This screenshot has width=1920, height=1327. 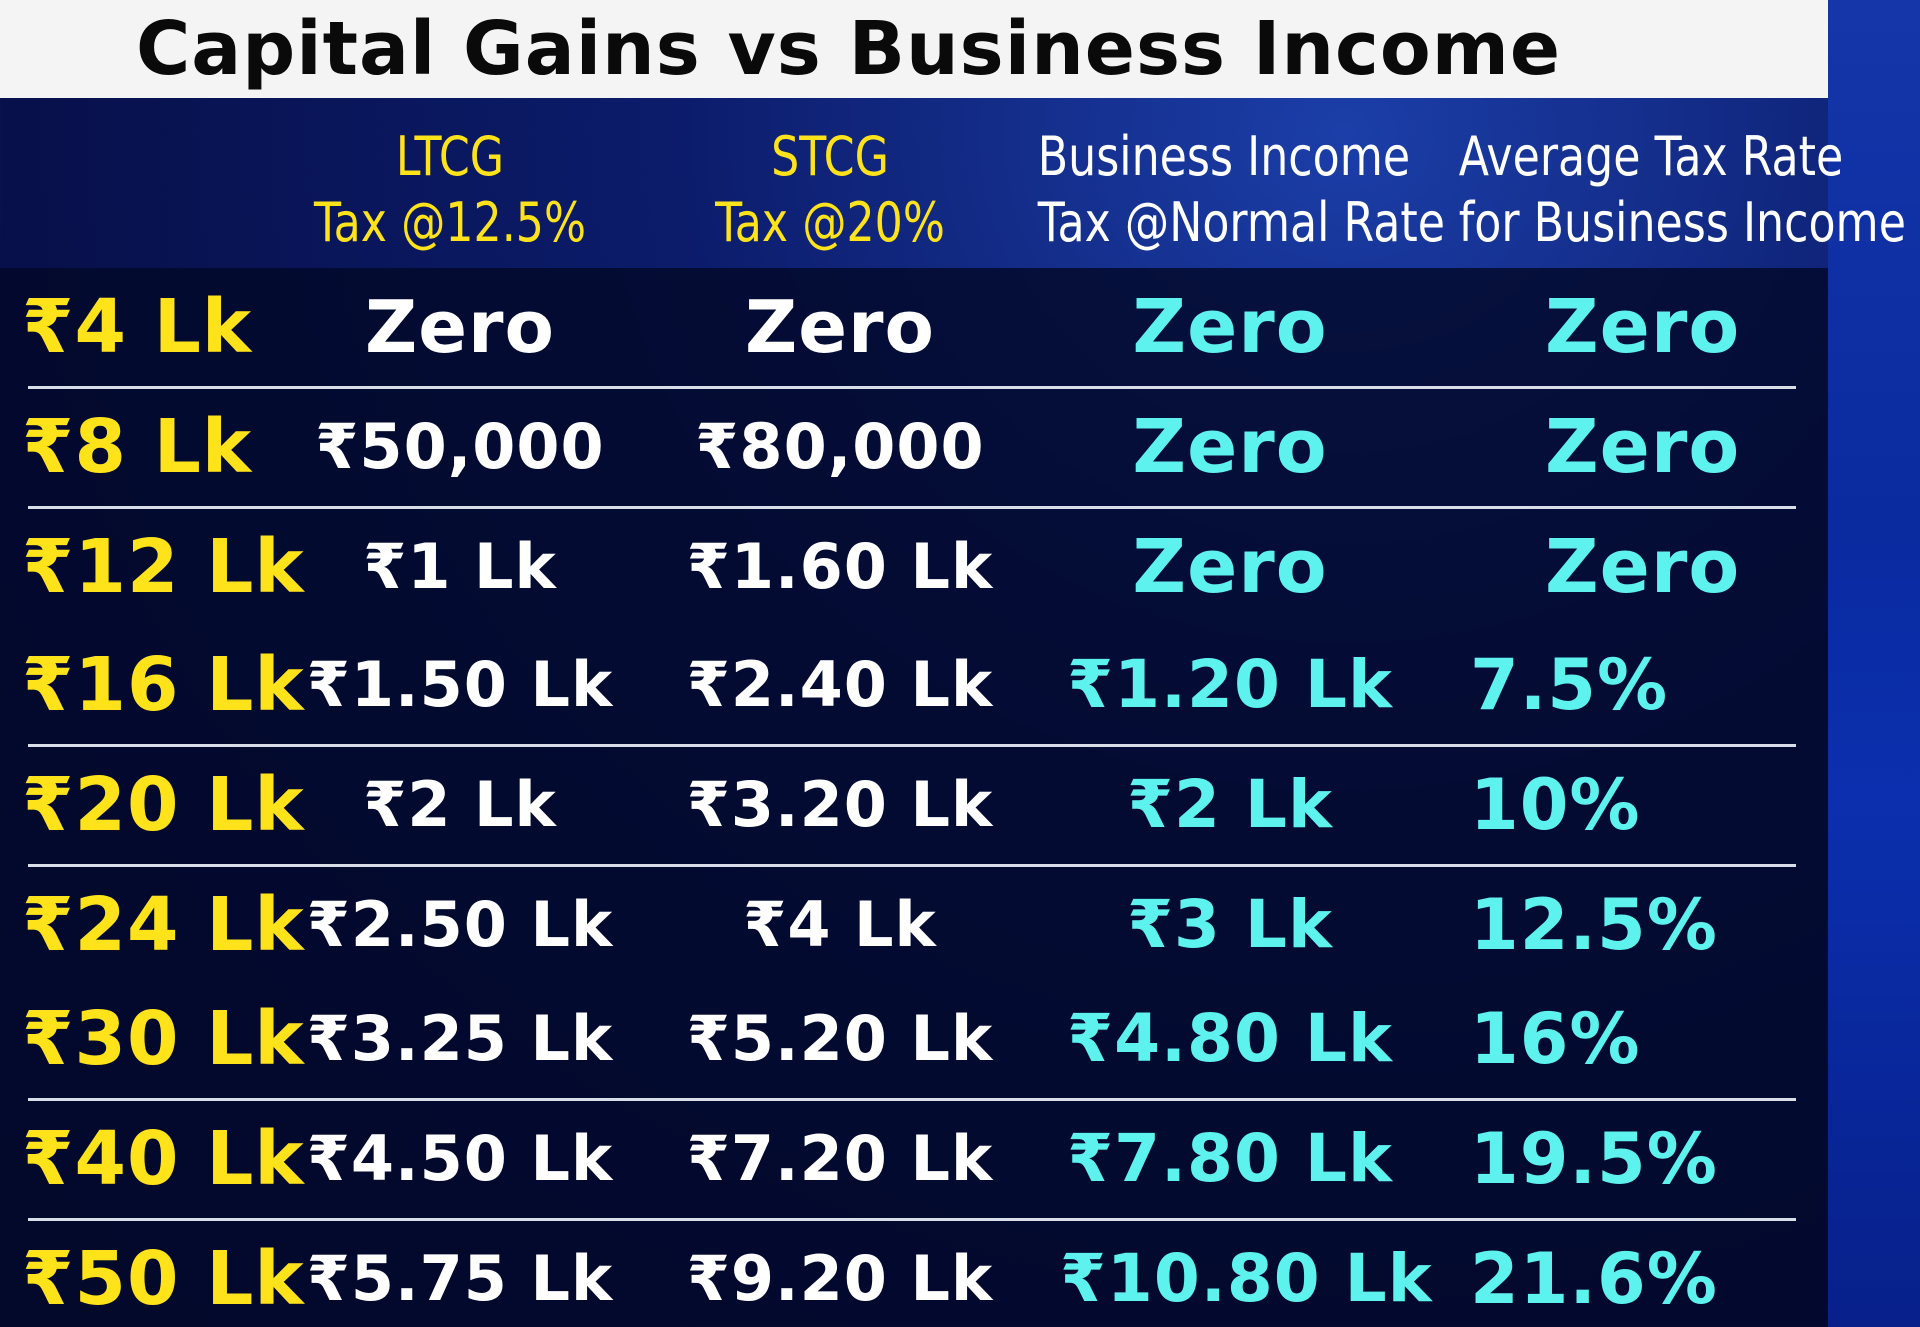 I want to click on column-header-stcg-line1: STCG, so click(x=830, y=156).